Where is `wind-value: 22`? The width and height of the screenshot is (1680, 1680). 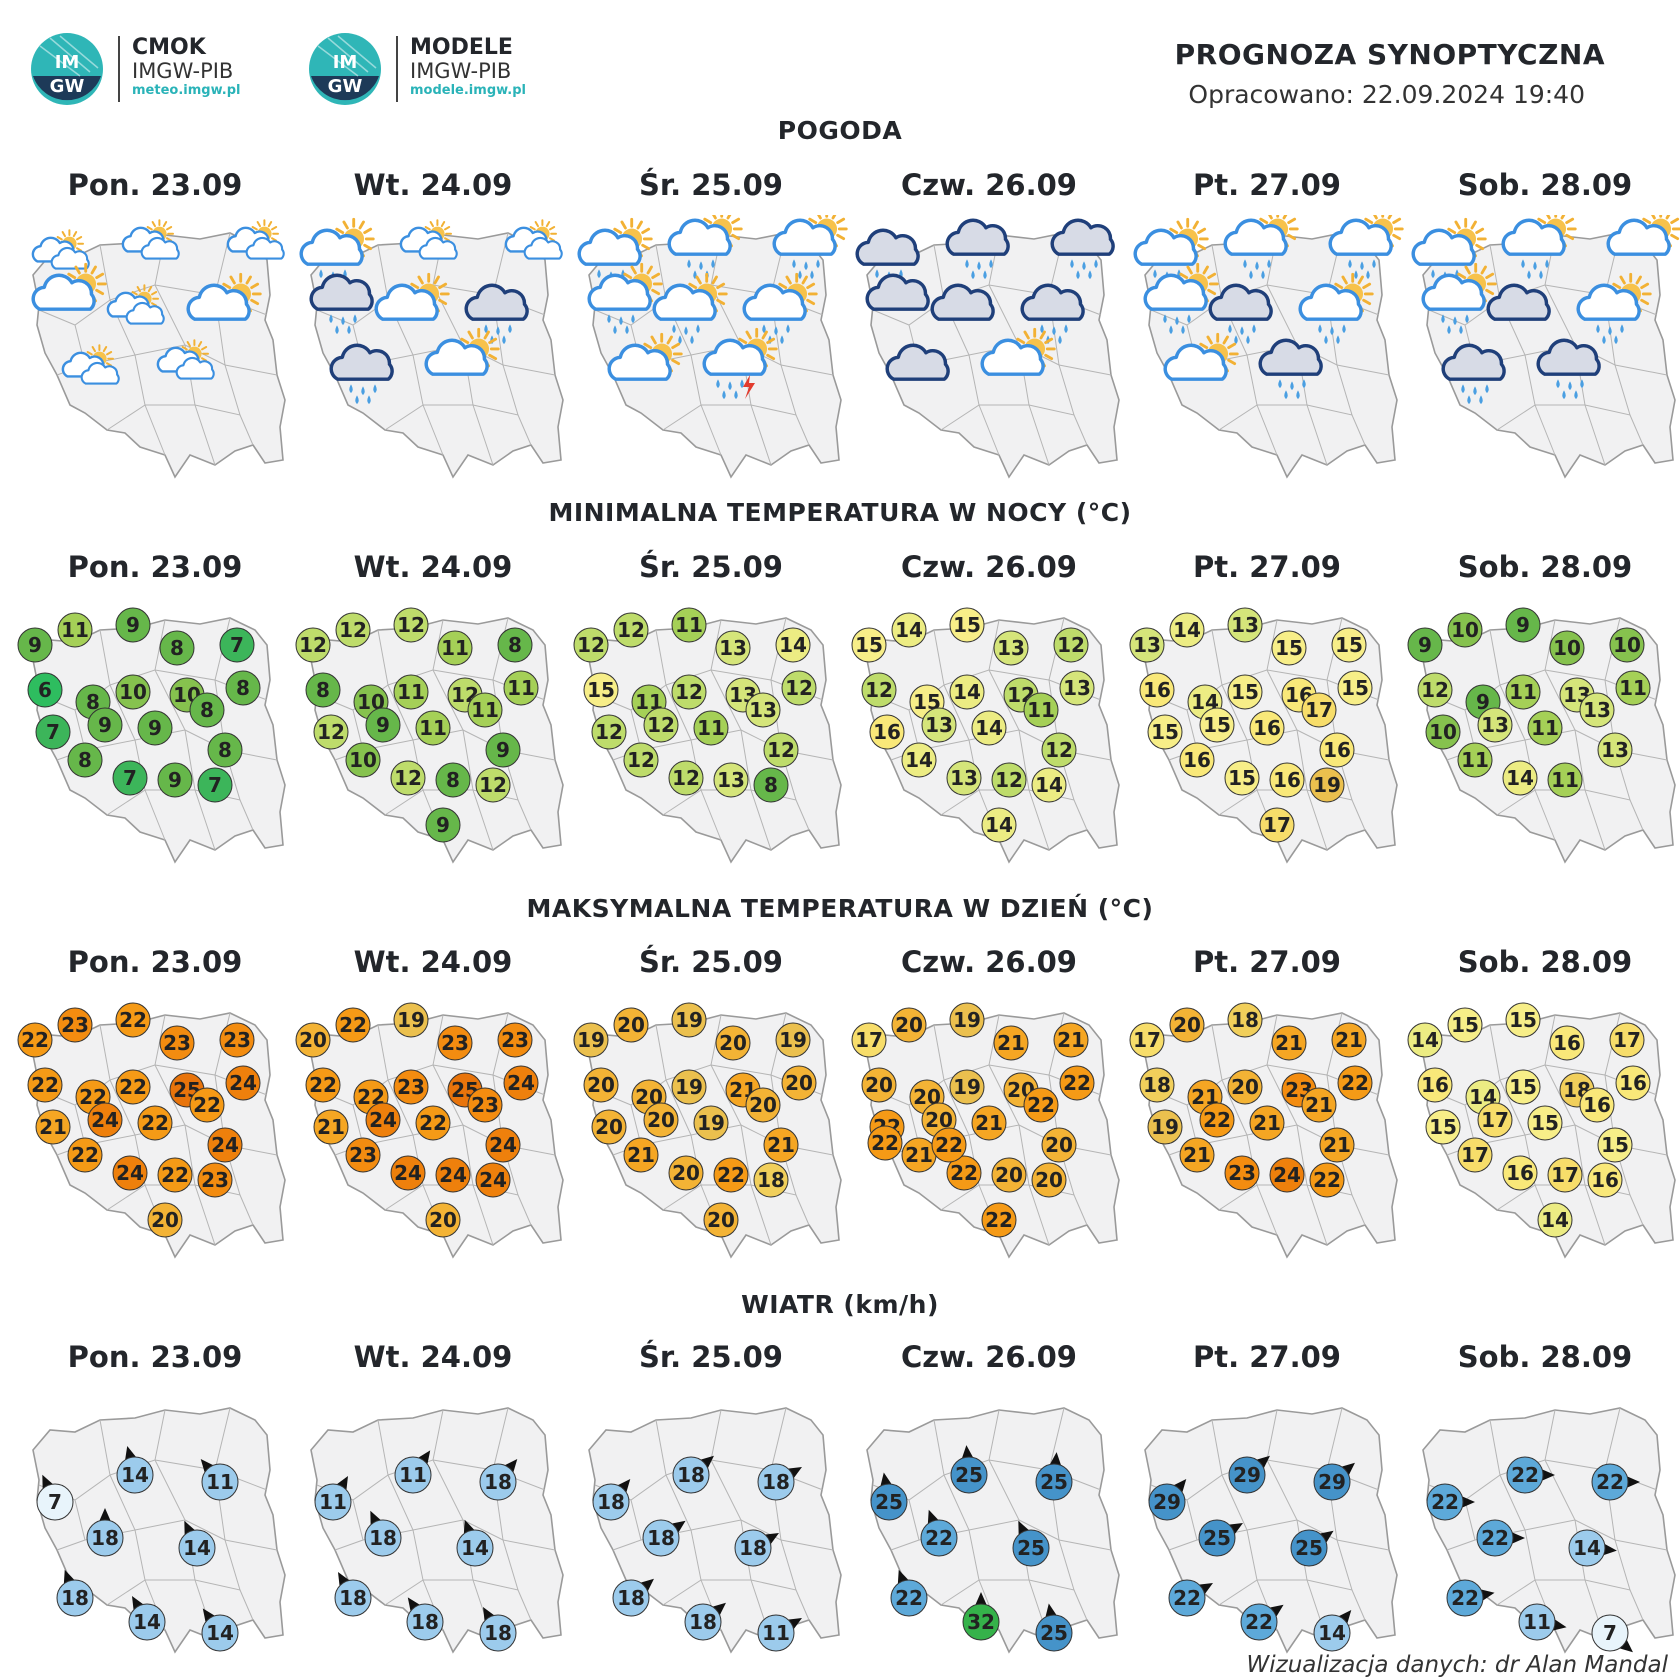 wind-value: 22 is located at coordinates (1259, 1622).